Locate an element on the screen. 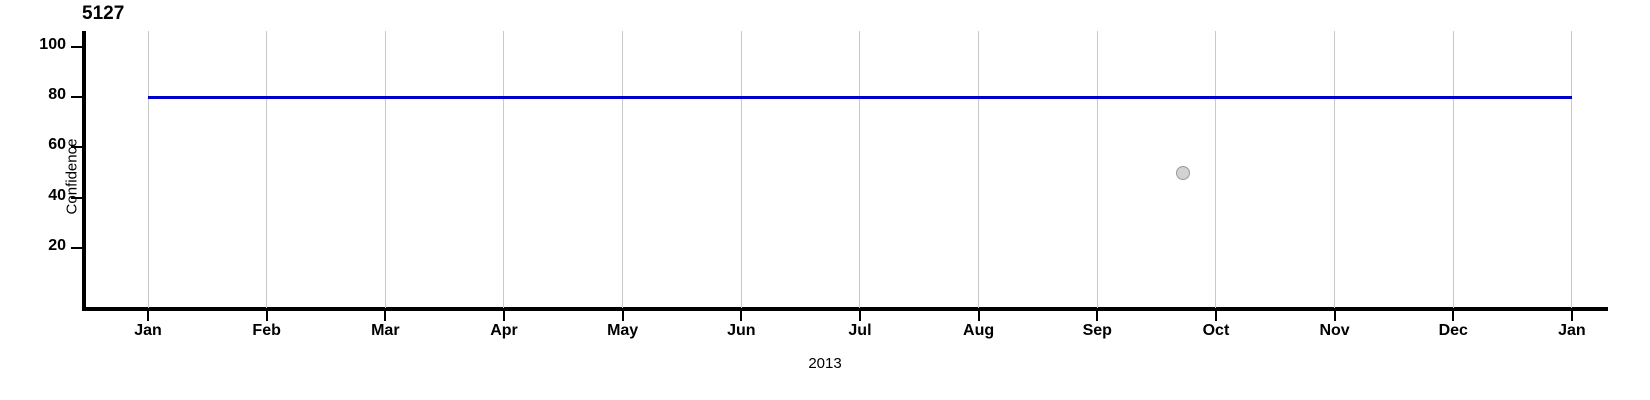  x-tick-label-12: Jan is located at coordinates (1572, 330).